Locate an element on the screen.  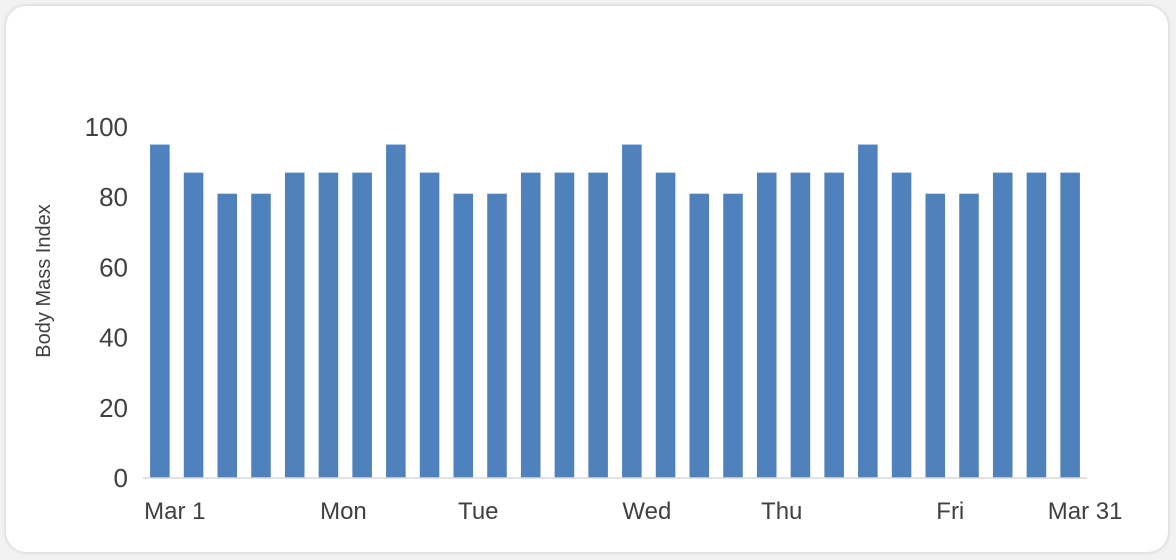
x-axis-ticks: Mar 1 Mon Tue Wed Thu Fri Mar 31 is located at coordinates (633, 511).